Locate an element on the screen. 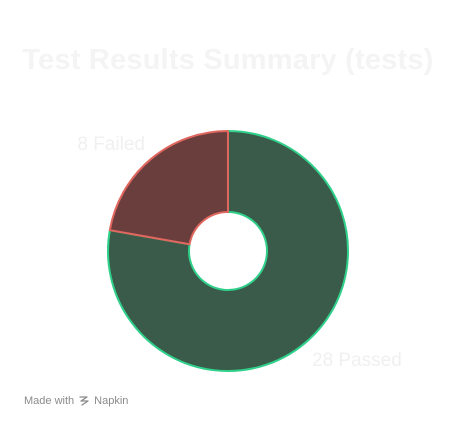 This screenshot has height=431, width=456. slice-label-passed: 28 Passed is located at coordinates (357, 360).